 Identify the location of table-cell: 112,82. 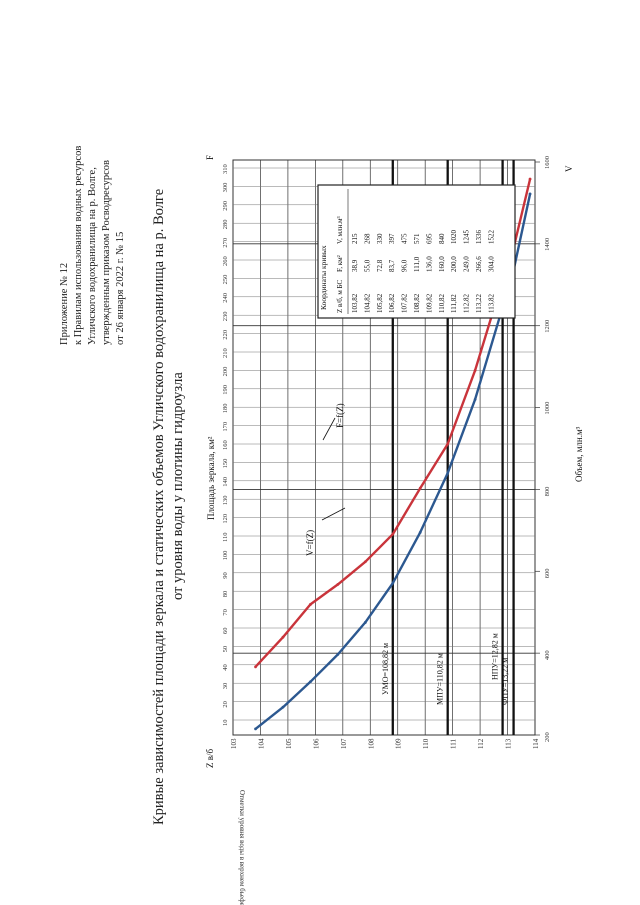
(467, 303).